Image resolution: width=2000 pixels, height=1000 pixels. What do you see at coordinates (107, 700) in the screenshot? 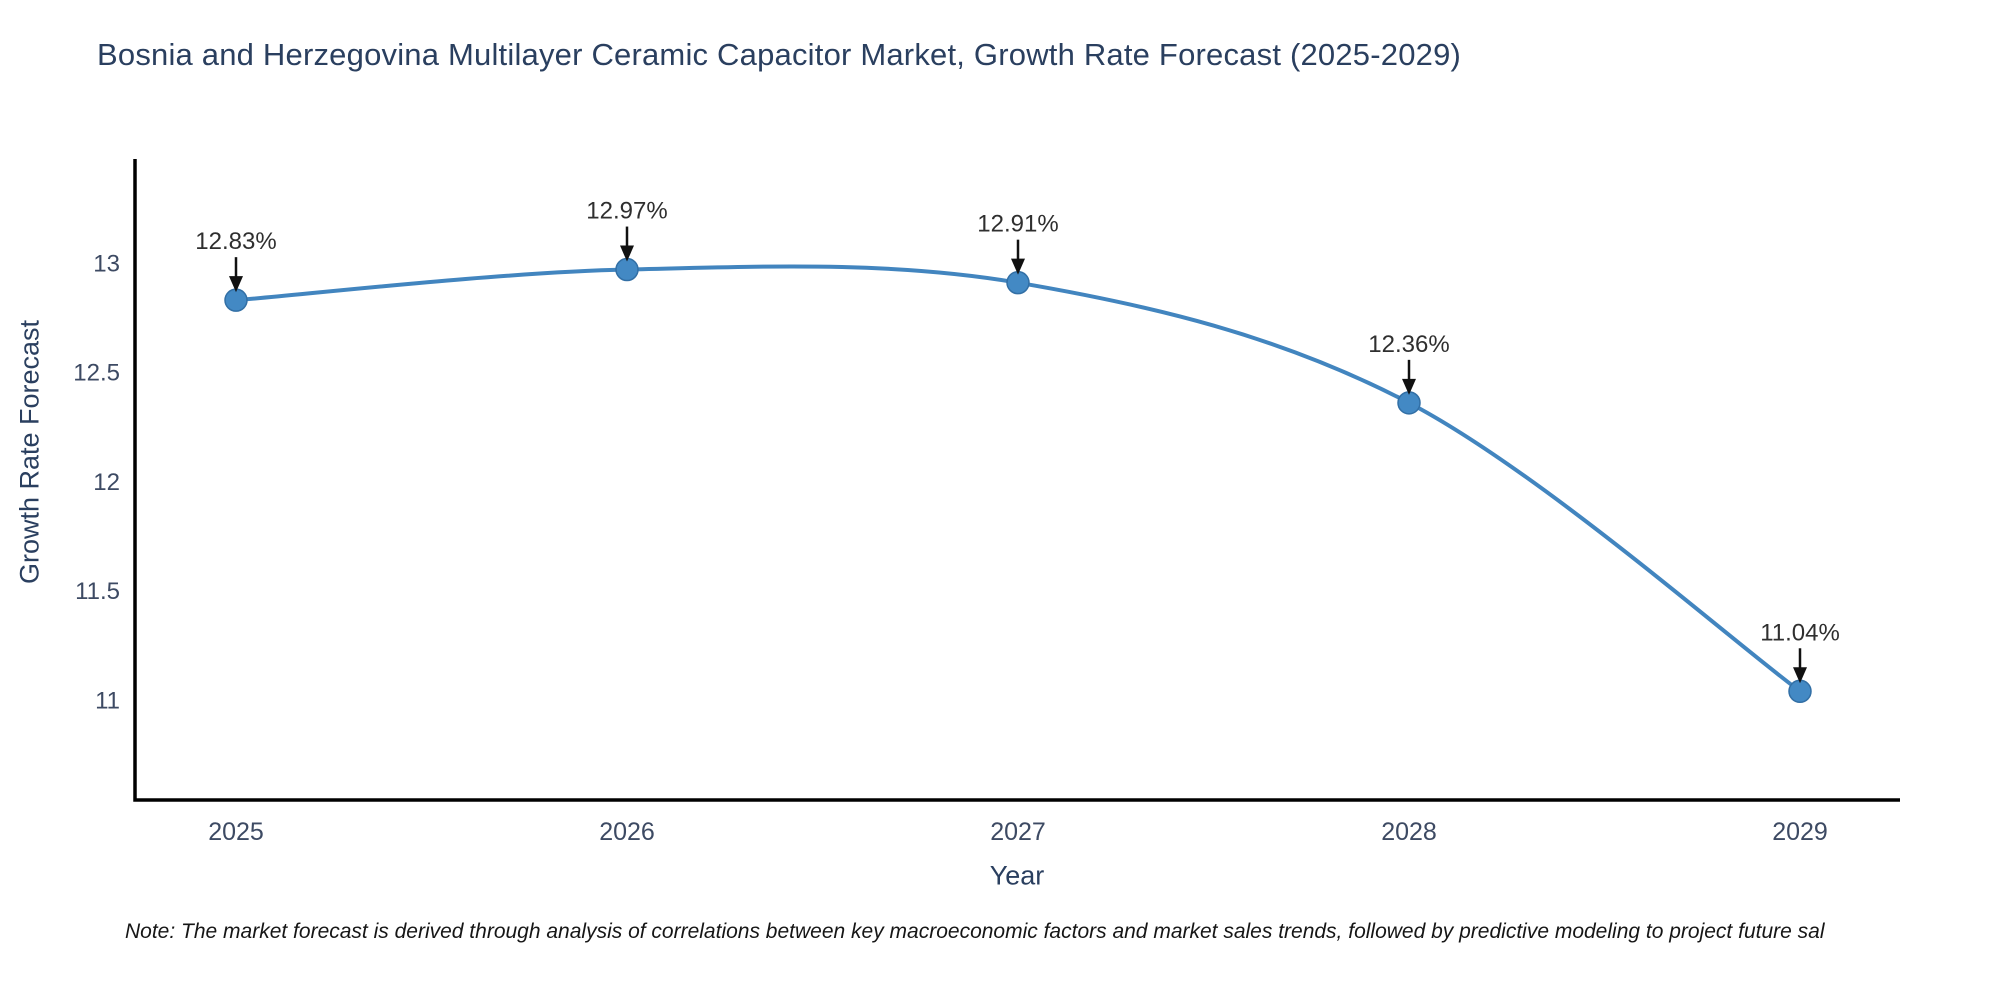
I see `y-tick-label: 11` at bounding box center [107, 700].